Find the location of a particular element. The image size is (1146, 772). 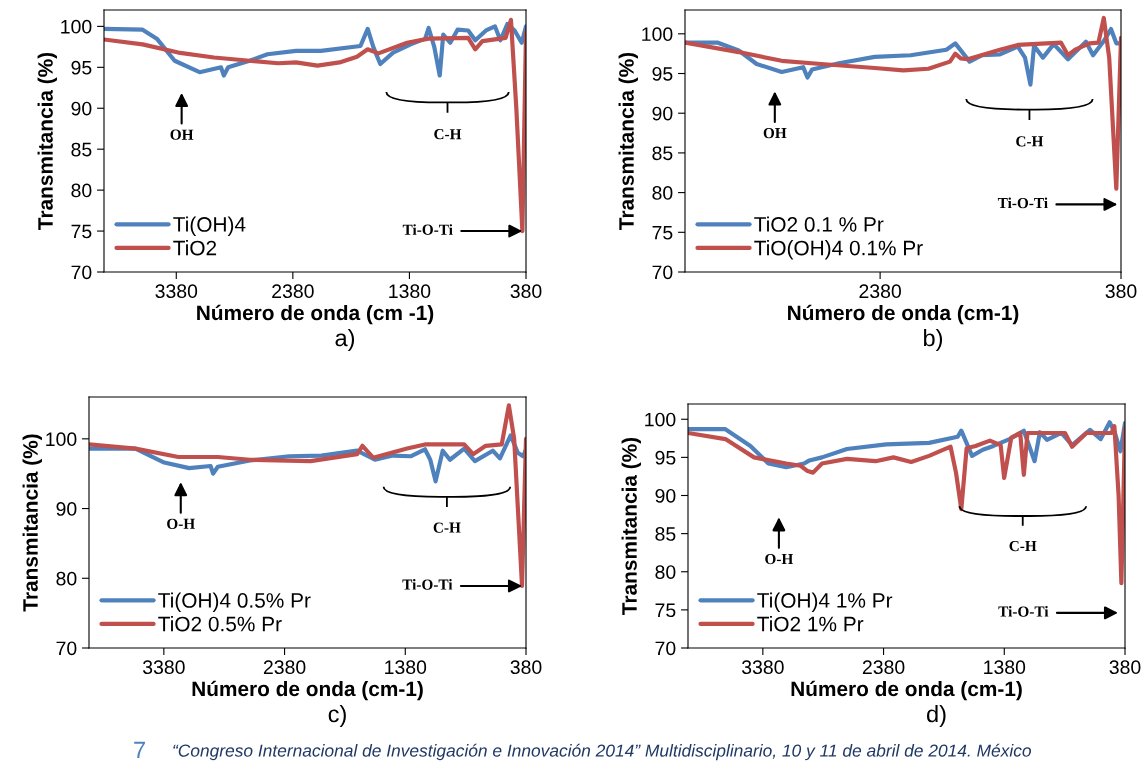

legend-label: TiO2 1% Pr is located at coordinates (810, 624).